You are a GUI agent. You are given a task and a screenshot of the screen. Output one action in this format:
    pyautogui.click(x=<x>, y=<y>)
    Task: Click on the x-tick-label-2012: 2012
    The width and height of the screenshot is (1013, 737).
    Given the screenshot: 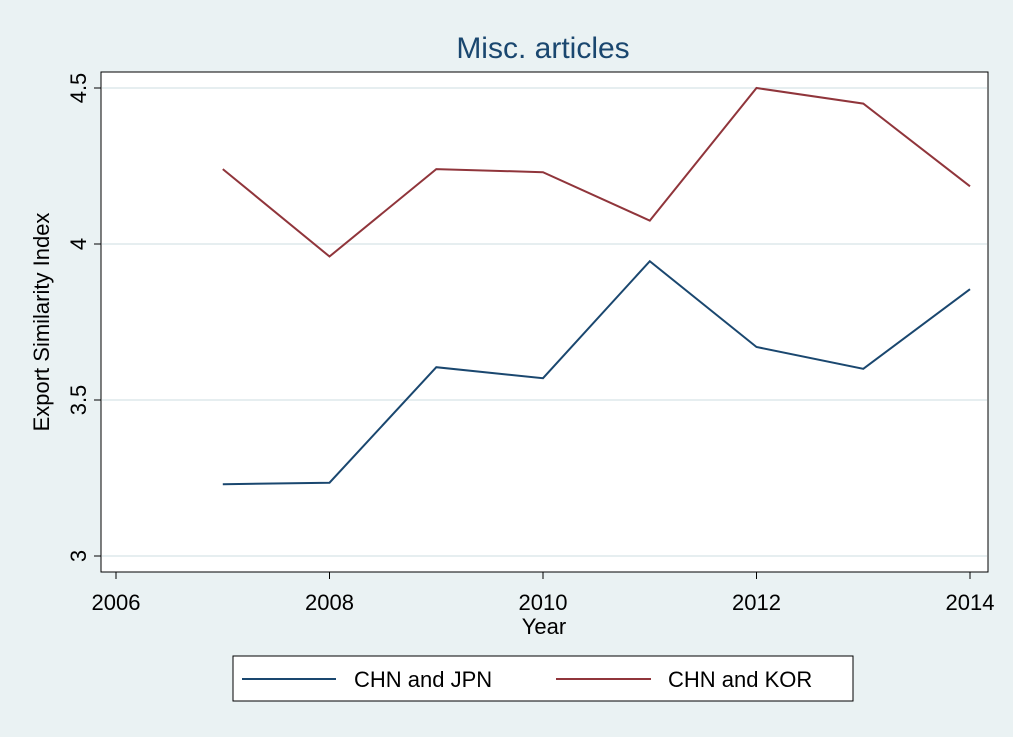 What is the action you would take?
    pyautogui.click(x=756, y=602)
    